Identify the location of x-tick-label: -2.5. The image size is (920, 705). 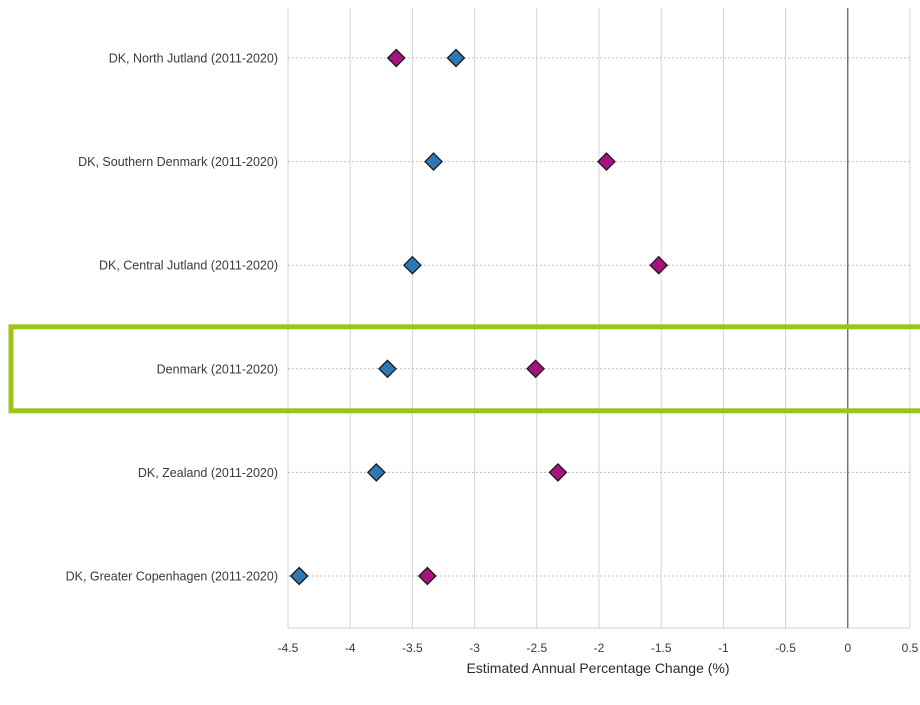
(536, 648).